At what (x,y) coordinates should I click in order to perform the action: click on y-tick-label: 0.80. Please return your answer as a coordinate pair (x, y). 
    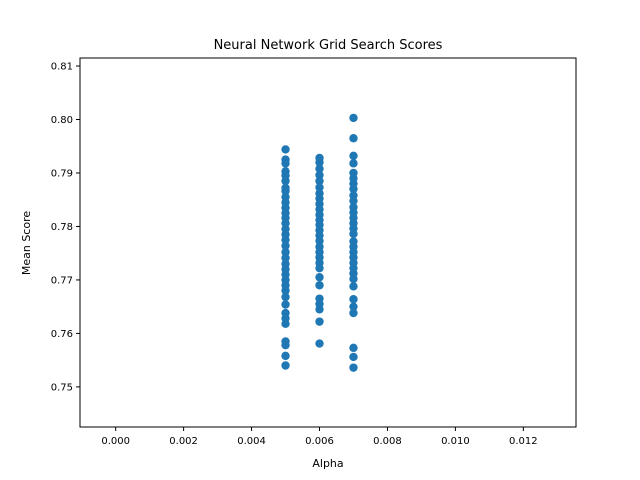
    Looking at the image, I should click on (62, 120).